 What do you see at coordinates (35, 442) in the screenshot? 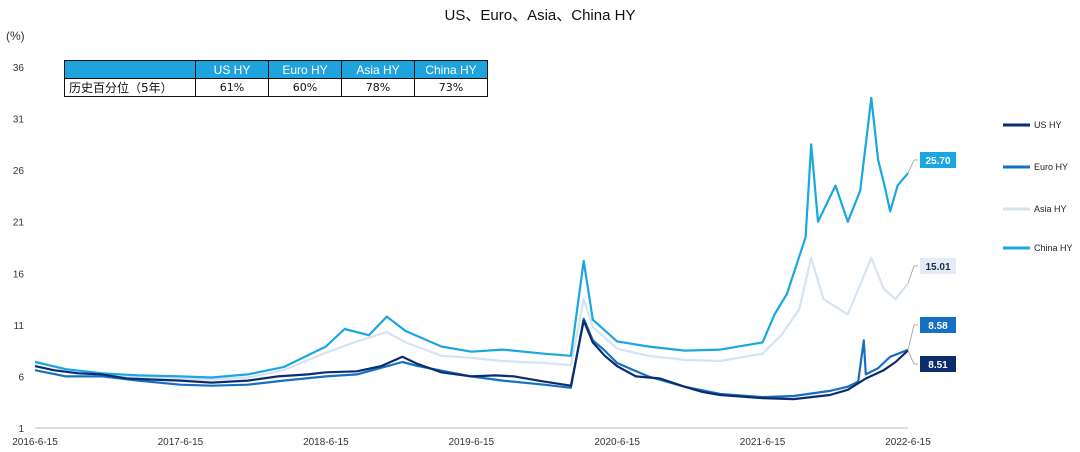
I see `x-tick-label: 2016-6-15` at bounding box center [35, 442].